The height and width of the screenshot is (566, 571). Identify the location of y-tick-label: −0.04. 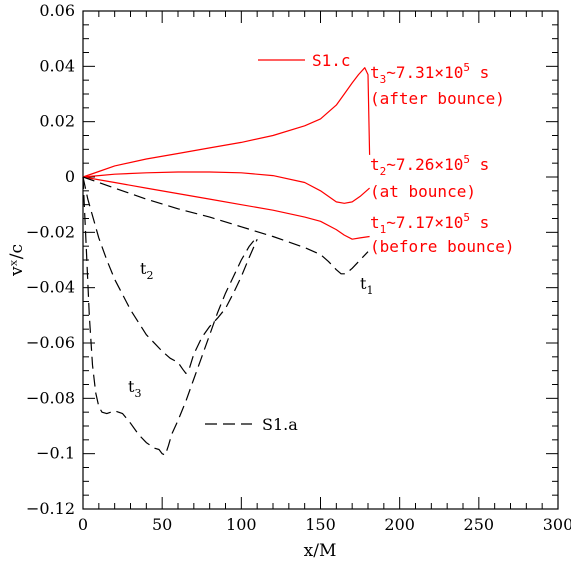
(50, 287).